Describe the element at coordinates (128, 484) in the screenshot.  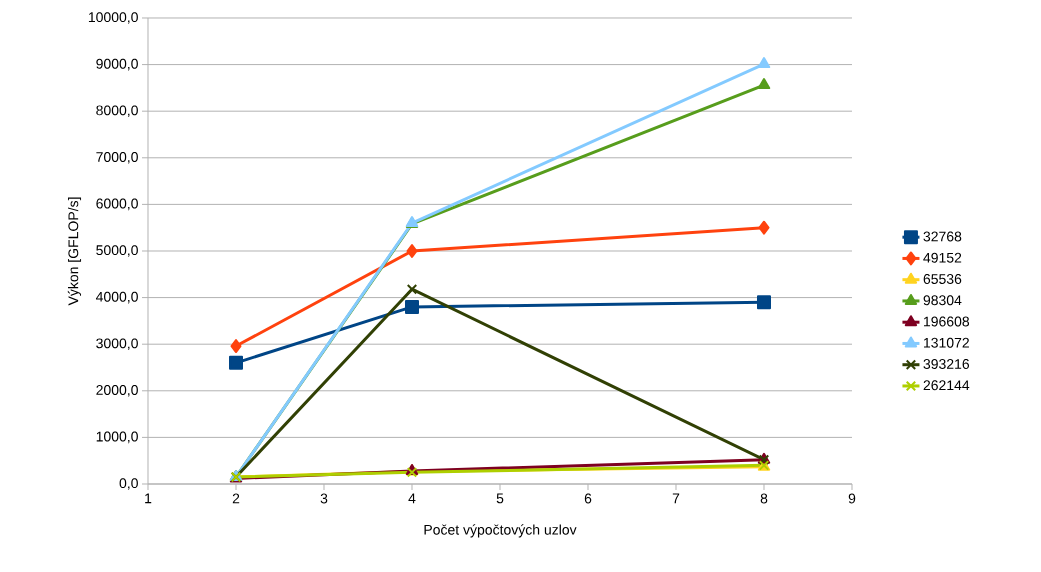
I see `y-tick-label: 0,0` at that location.